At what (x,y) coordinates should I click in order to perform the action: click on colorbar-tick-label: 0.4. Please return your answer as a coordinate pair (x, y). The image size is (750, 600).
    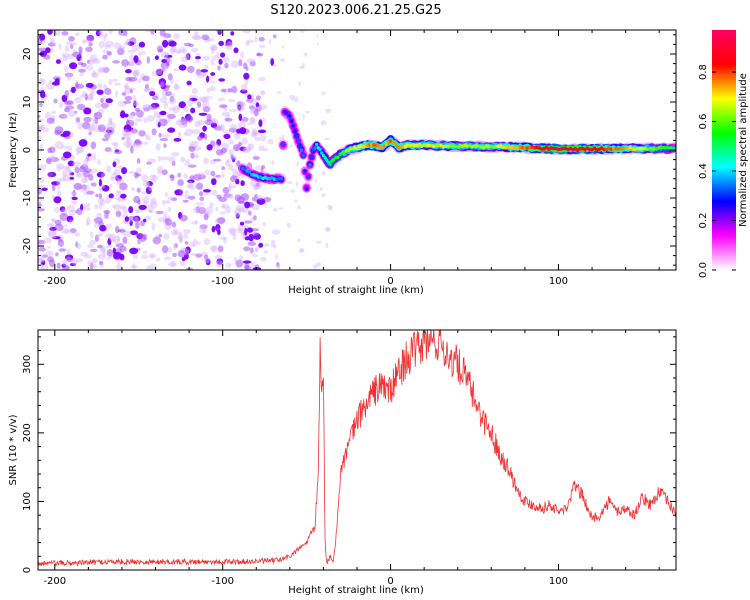
    Looking at the image, I should click on (703, 171).